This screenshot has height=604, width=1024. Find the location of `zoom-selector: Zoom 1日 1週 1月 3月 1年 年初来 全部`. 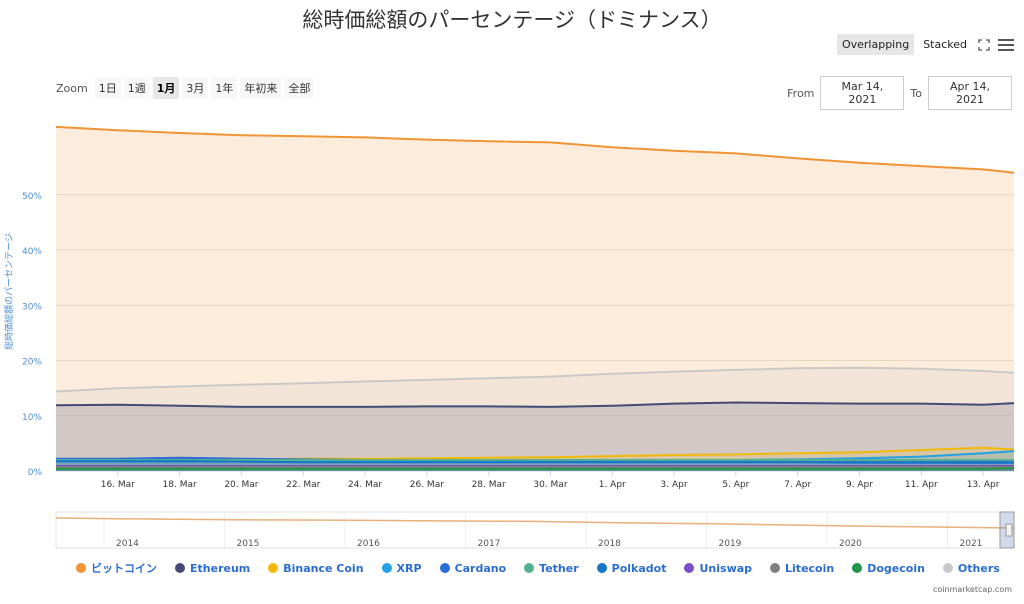

zoom-selector: Zoom 1日 1週 1月 3月 1年 年初来 全部 is located at coordinates (185, 88).